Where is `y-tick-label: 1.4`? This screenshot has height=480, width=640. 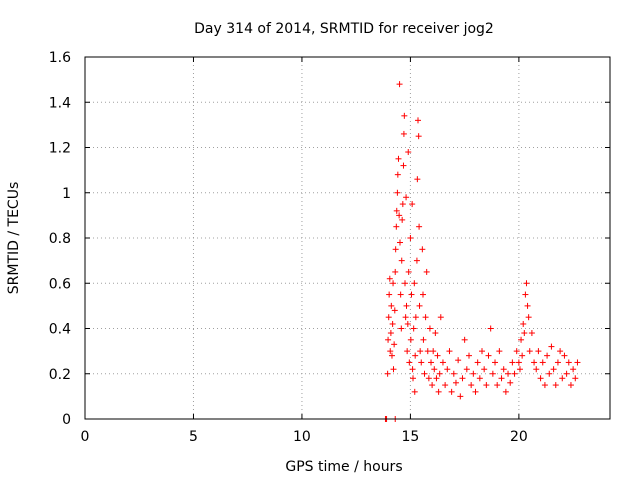
y-tick-label: 1.4 is located at coordinates (60, 103).